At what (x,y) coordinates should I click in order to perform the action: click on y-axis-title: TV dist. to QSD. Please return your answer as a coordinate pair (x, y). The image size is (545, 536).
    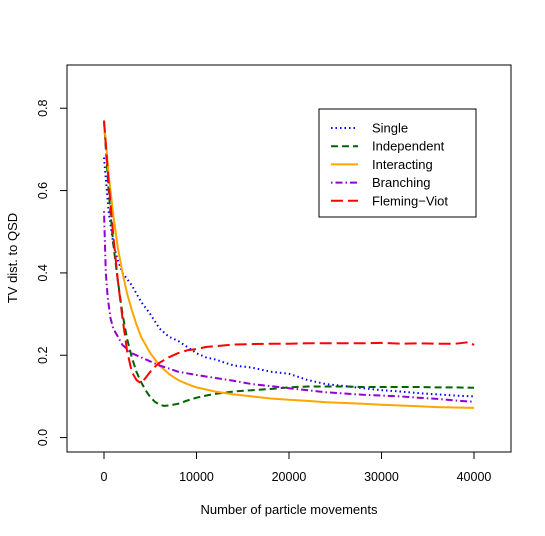
    Looking at the image, I should click on (12, 258).